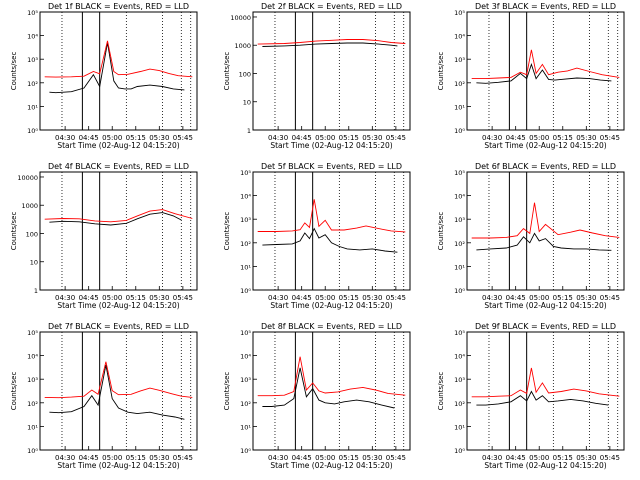 This screenshot has width=640, height=480. I want to click on y-tick-label: 1000, so click(29, 206).